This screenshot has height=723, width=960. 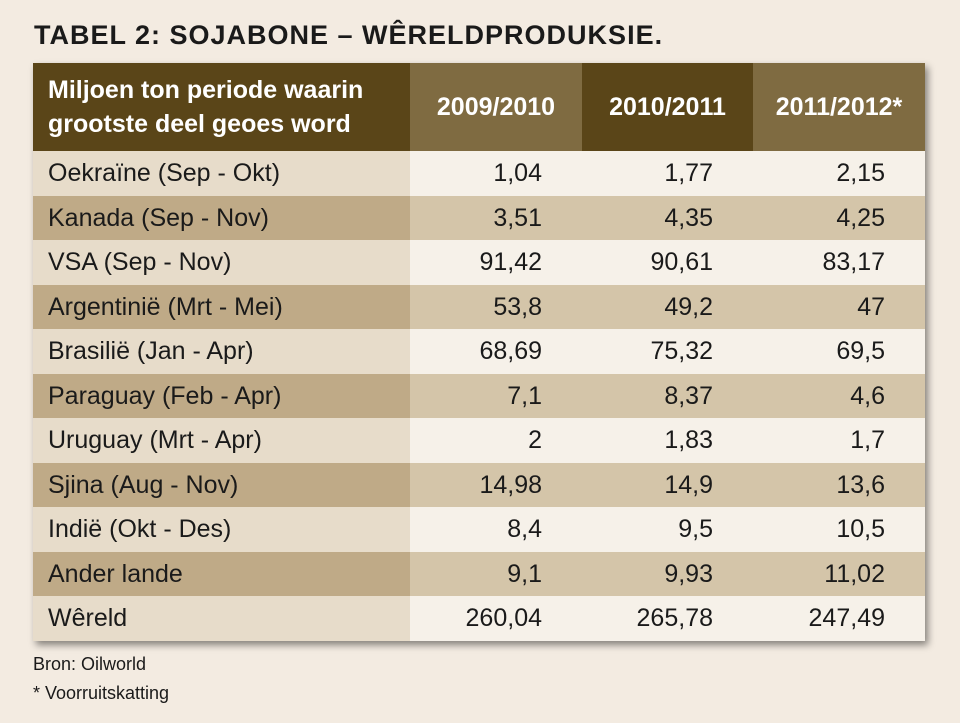 I want to click on row-label: Brasilië (Jan - Apr), so click(x=221, y=351).